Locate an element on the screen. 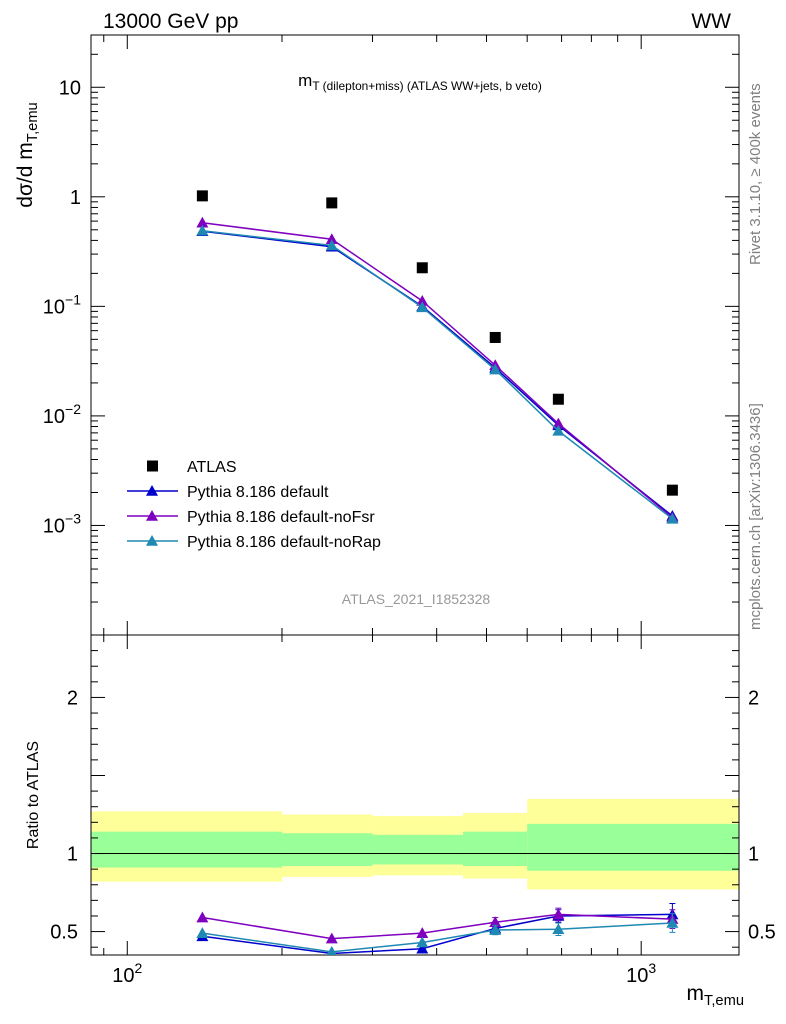  y-tick-label: 10⁻³ is located at coordinates (62, 523).